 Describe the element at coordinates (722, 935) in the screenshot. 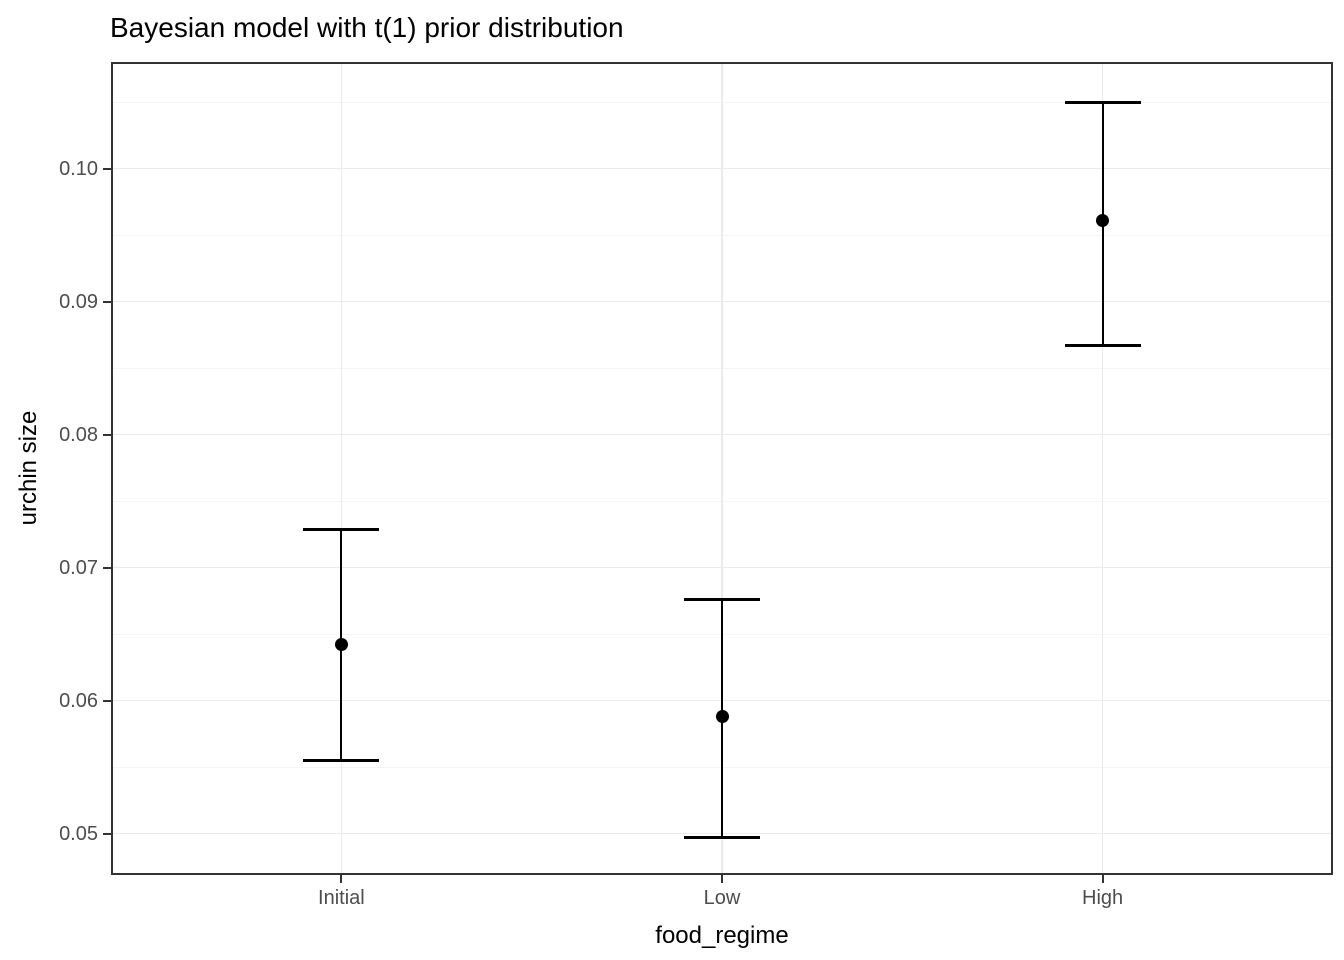

I see `x-axis-title: food_regime` at that location.